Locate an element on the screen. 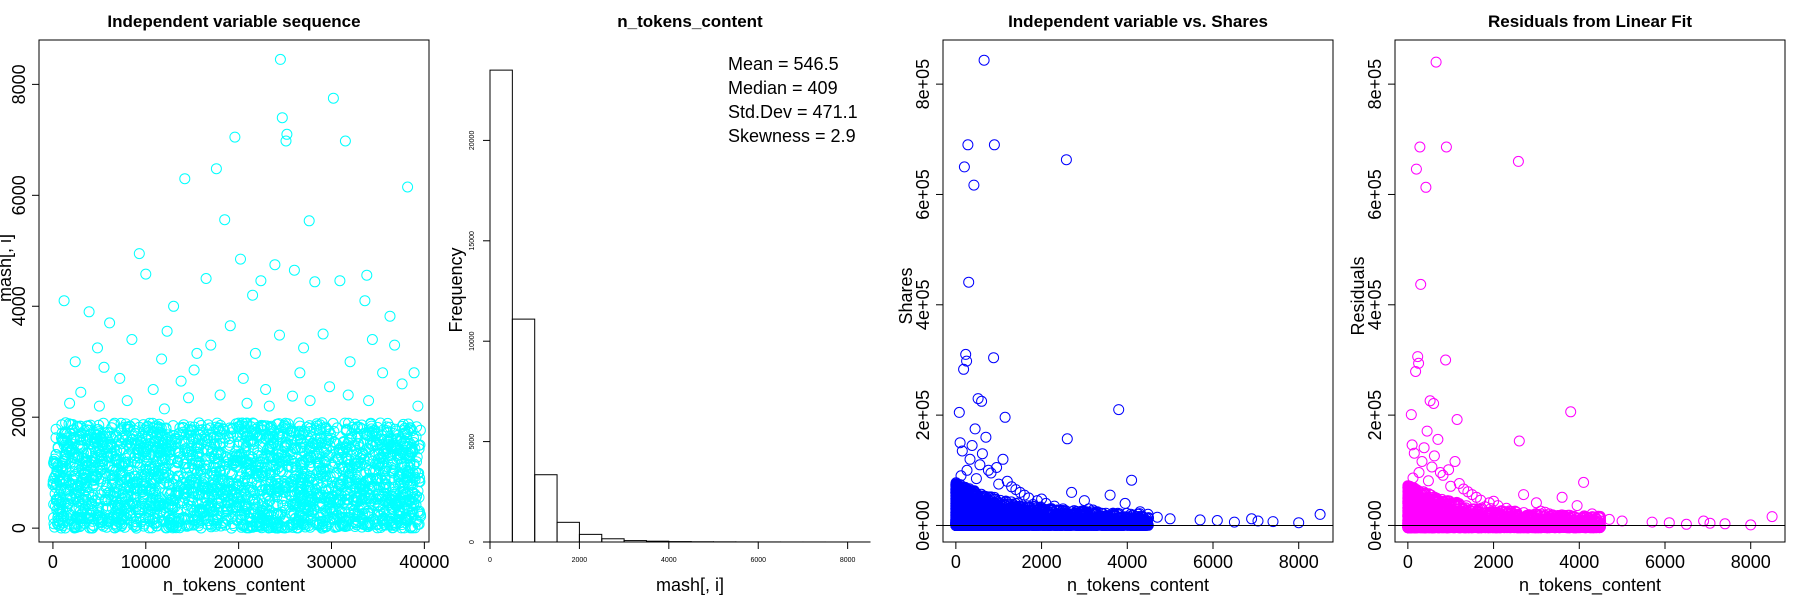 This screenshot has width=1800, height=600. y-tick-label: 10000 is located at coordinates (472, 341).